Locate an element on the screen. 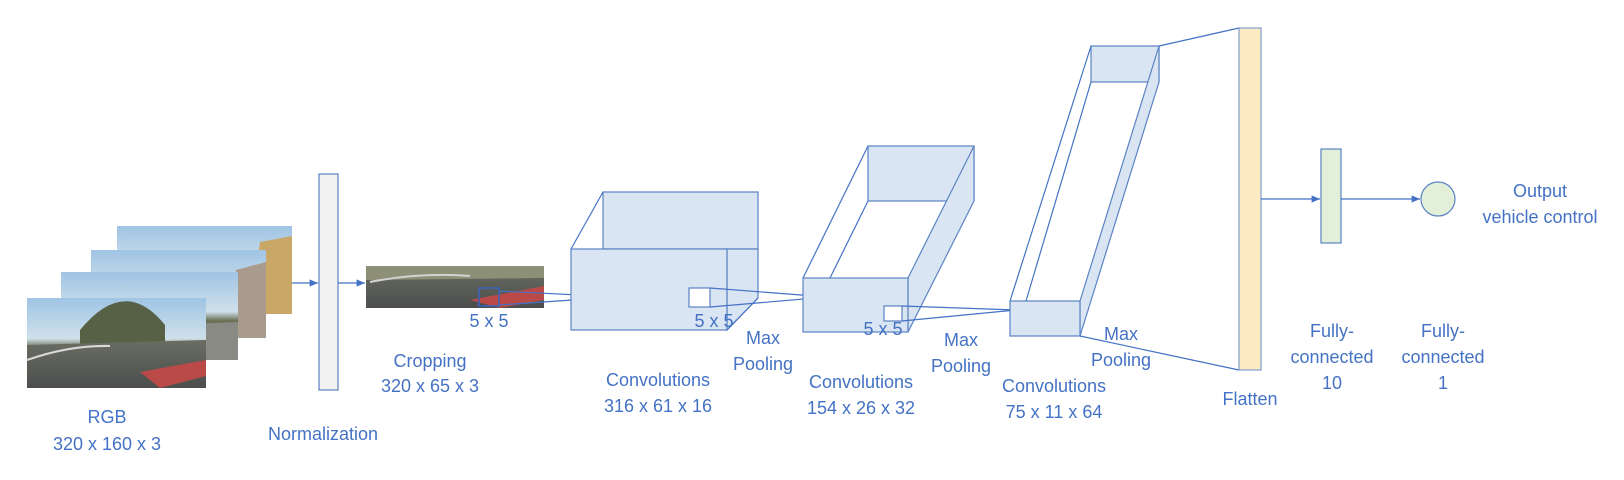 The width and height of the screenshot is (1624, 480). kernel-line-3a is located at coordinates (959, 308).